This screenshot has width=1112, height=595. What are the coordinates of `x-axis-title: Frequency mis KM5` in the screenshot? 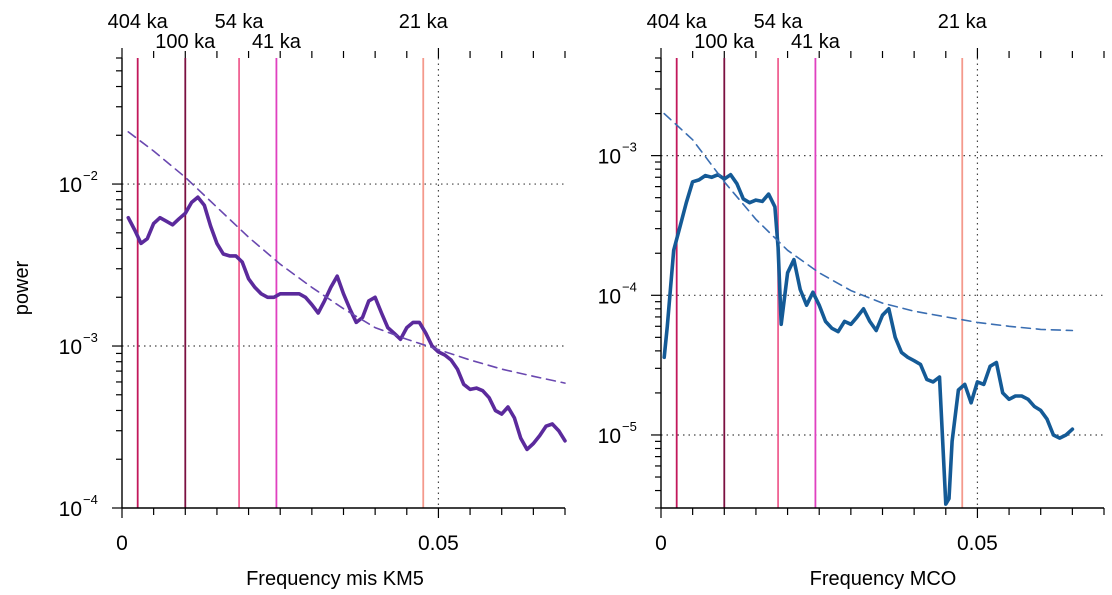 It's located at (335, 579).